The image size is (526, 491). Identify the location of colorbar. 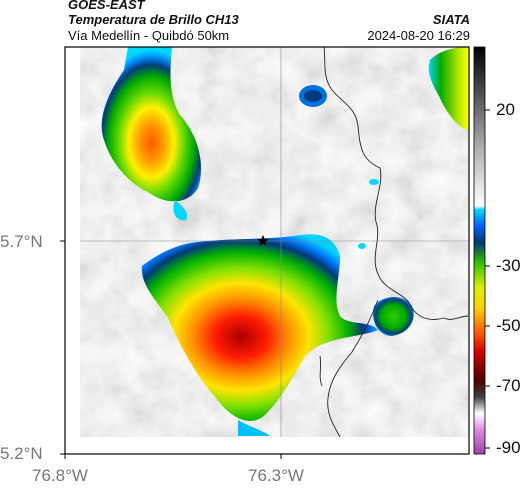
(481, 250).